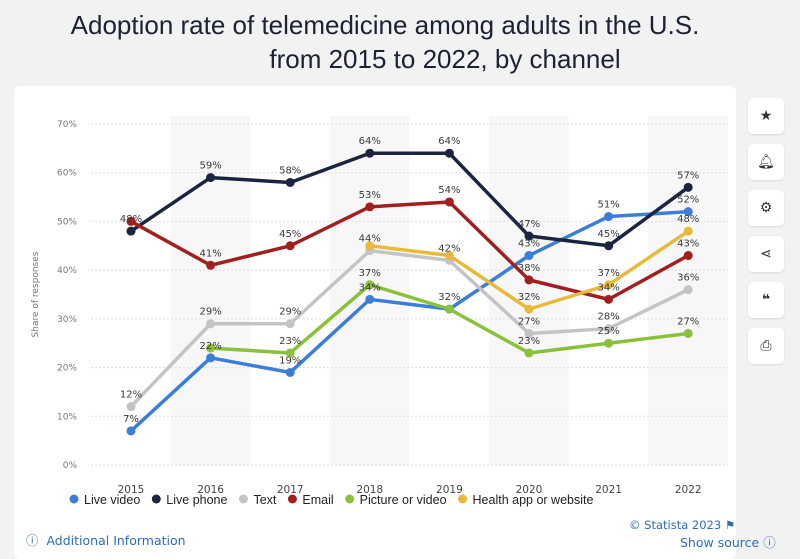 The image size is (800, 559). Describe the element at coordinates (449, 190) in the screenshot. I see `data-label: 54%` at that location.